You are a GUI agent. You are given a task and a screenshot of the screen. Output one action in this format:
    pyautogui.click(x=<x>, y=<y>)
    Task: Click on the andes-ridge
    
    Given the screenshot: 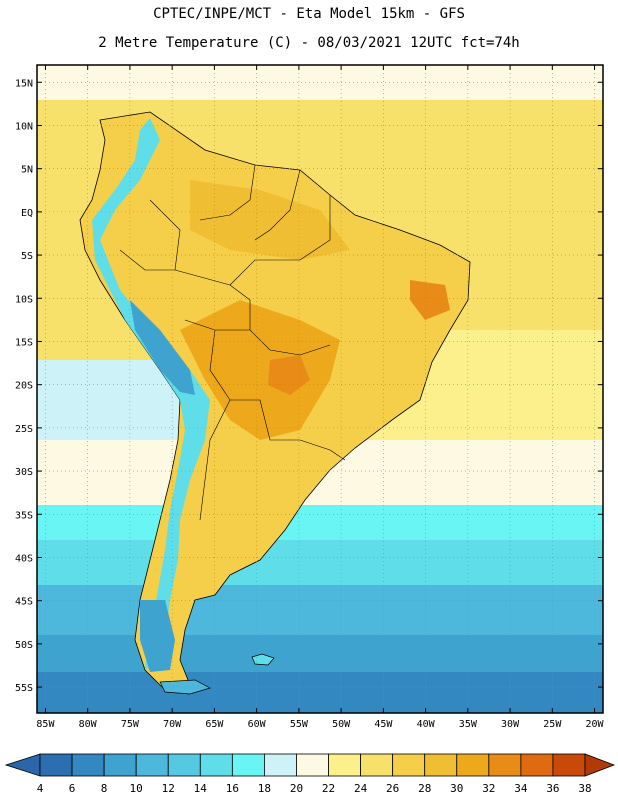 What is the action you would take?
    pyautogui.click(x=151, y=394)
    